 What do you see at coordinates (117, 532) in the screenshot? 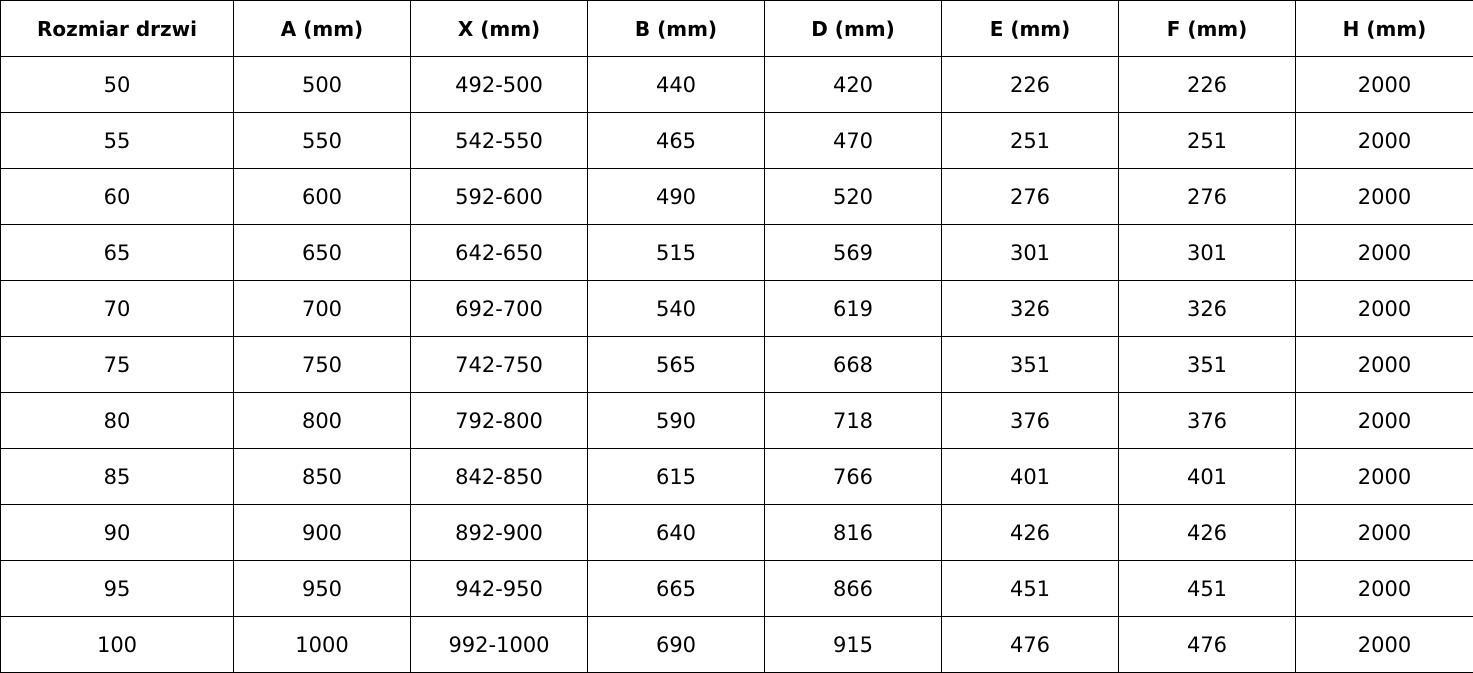
I see `table-cell: 90` at bounding box center [117, 532].